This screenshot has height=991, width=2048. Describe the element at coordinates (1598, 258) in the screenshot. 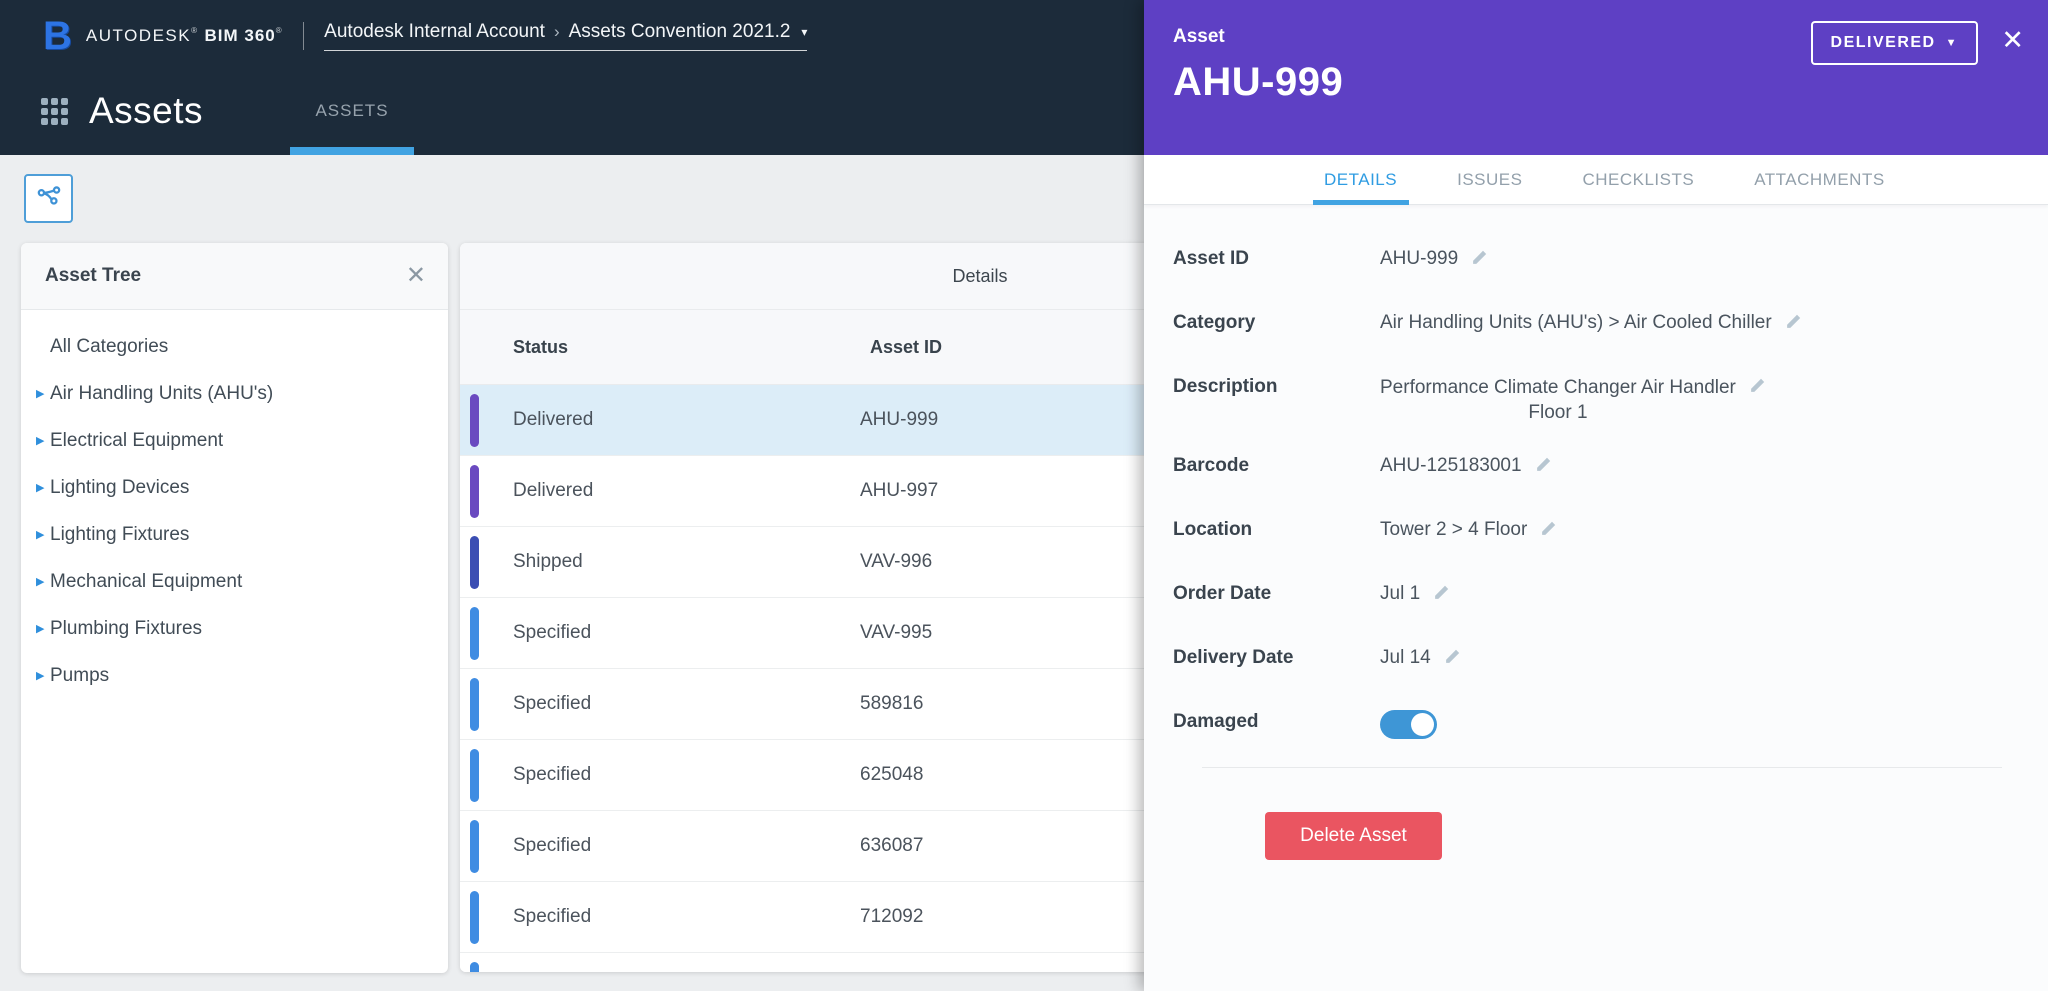

I see `field-asset-id: Asset ID AHU-999` at that location.